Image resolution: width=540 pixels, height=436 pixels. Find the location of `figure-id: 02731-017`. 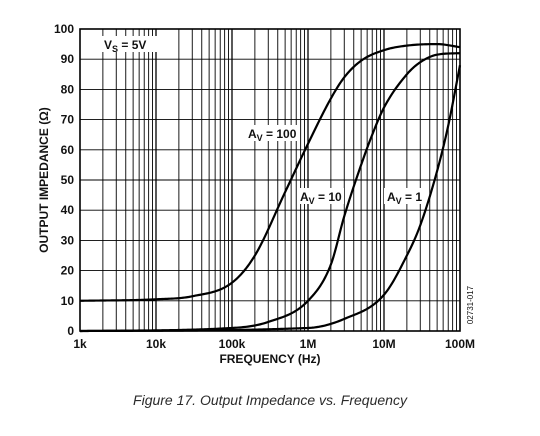

figure-id: 02731-017 is located at coordinates (470, 304).